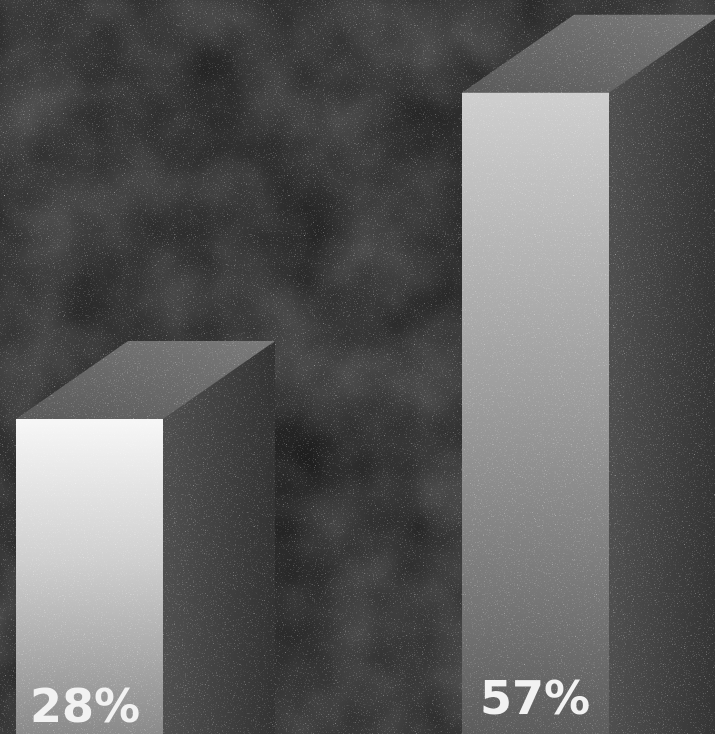 The image size is (715, 734). I want to click on bar-label-0: 28%, so click(85, 706).